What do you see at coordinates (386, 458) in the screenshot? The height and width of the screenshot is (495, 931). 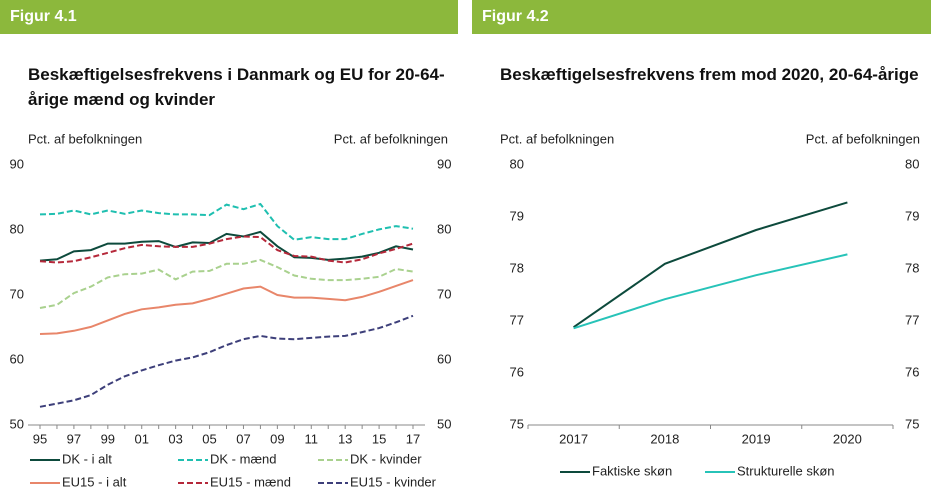 I see `legend-label: DK - kvinder` at bounding box center [386, 458].